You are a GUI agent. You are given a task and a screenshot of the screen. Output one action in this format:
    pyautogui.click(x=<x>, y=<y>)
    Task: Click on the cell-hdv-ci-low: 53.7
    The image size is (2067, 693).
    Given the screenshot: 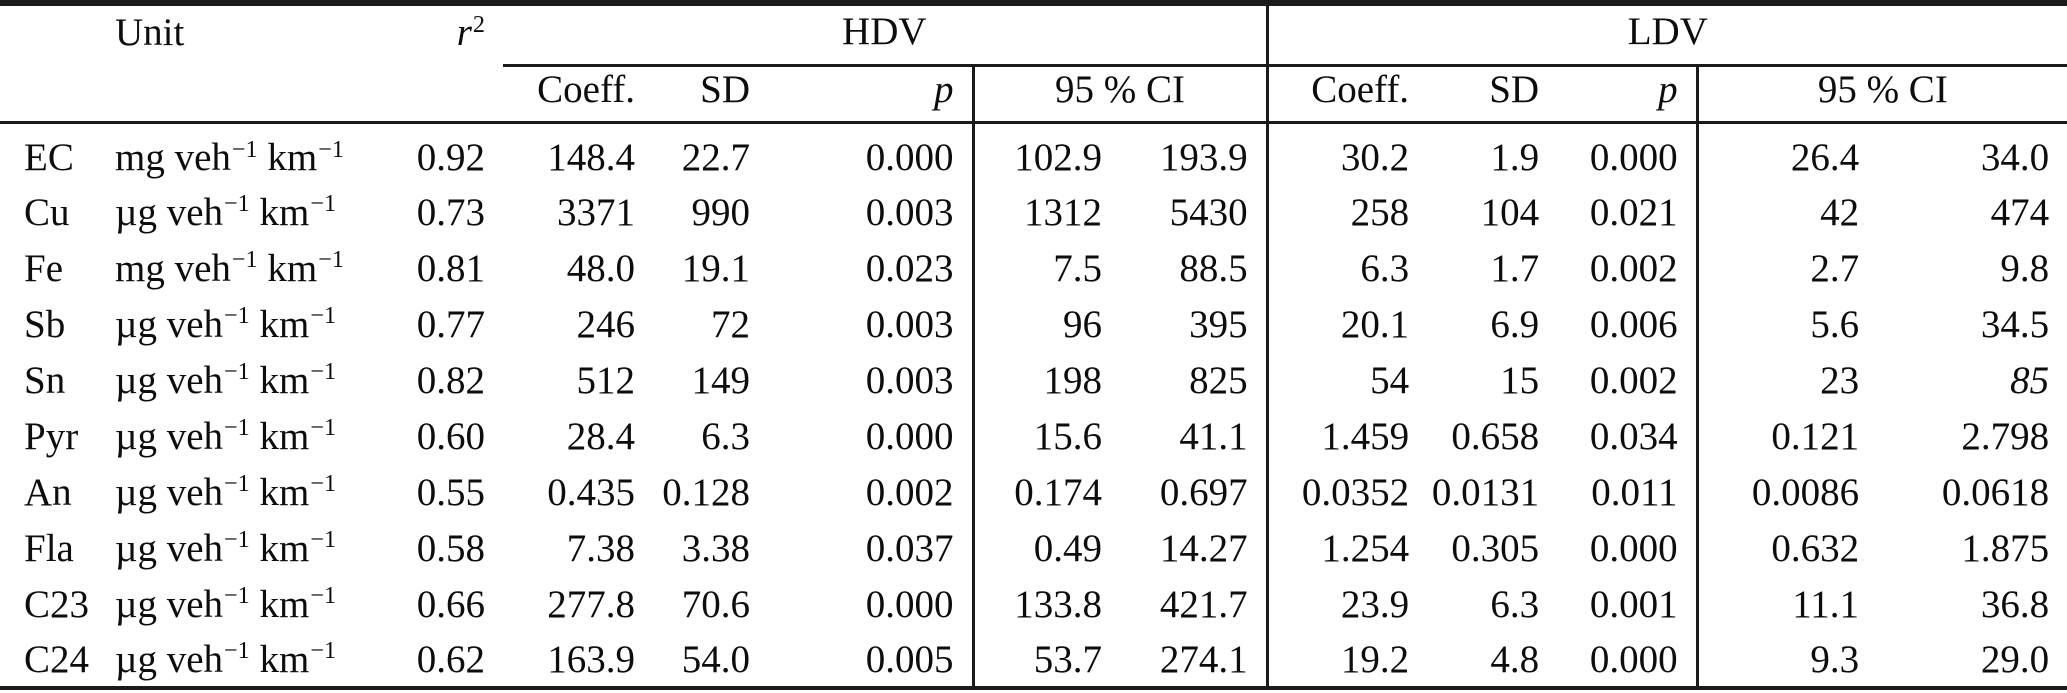 What is the action you would take?
    pyautogui.click(x=1045, y=660)
    